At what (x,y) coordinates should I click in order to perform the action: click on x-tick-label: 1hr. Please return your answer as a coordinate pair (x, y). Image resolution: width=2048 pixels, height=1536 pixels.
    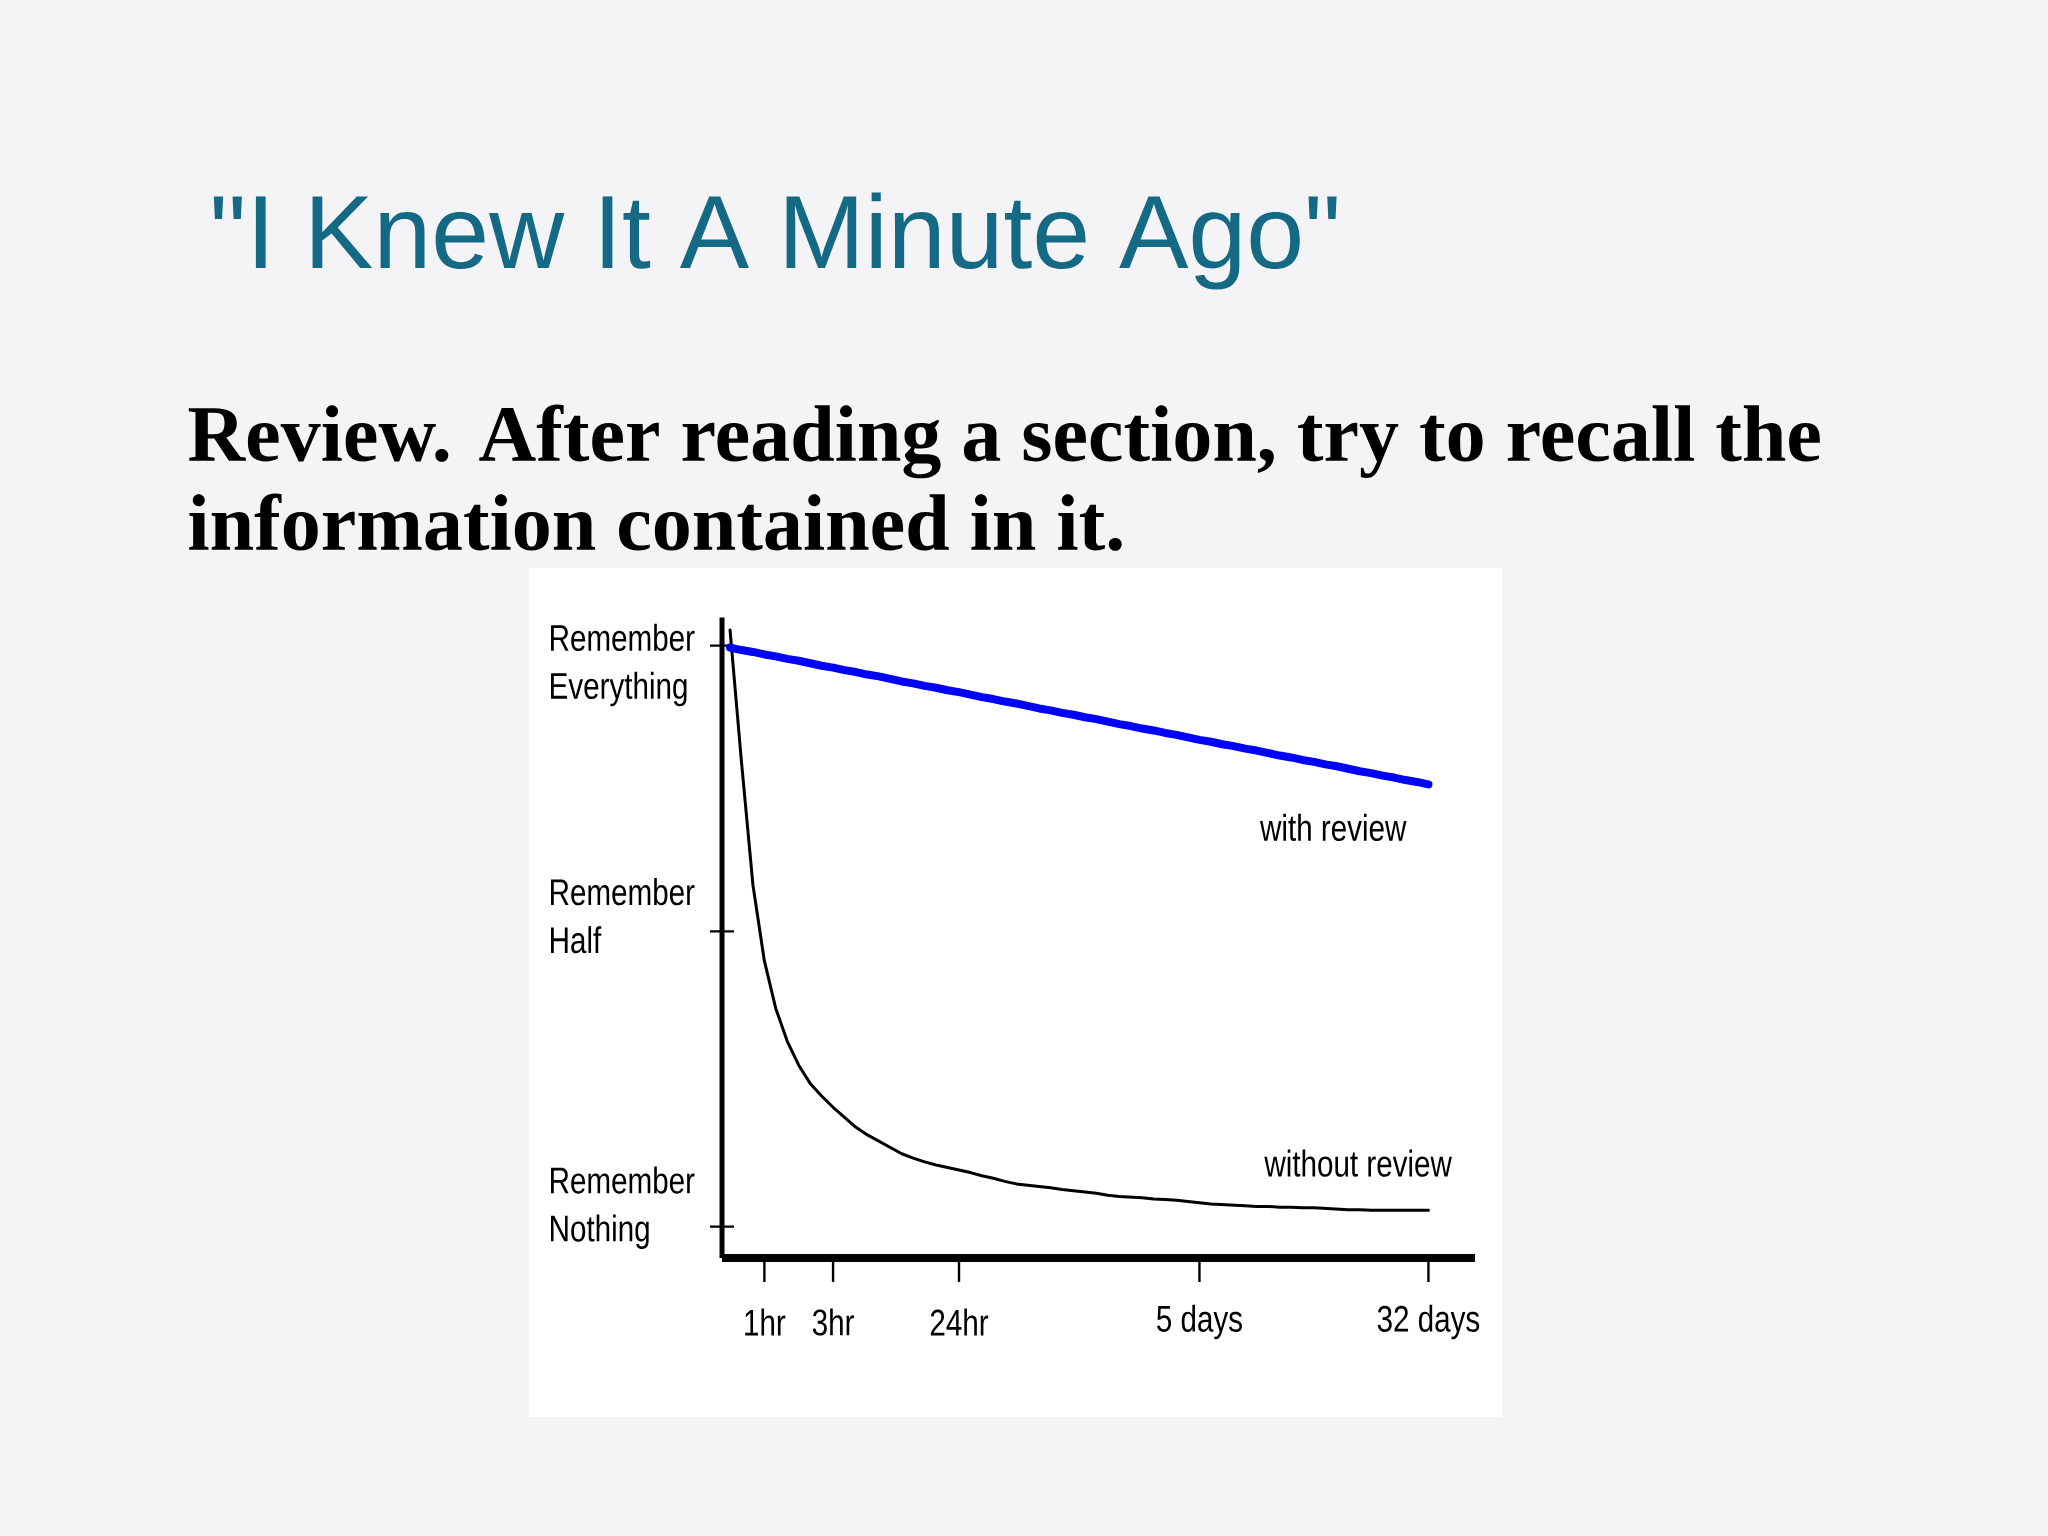
    Looking at the image, I should click on (765, 1322).